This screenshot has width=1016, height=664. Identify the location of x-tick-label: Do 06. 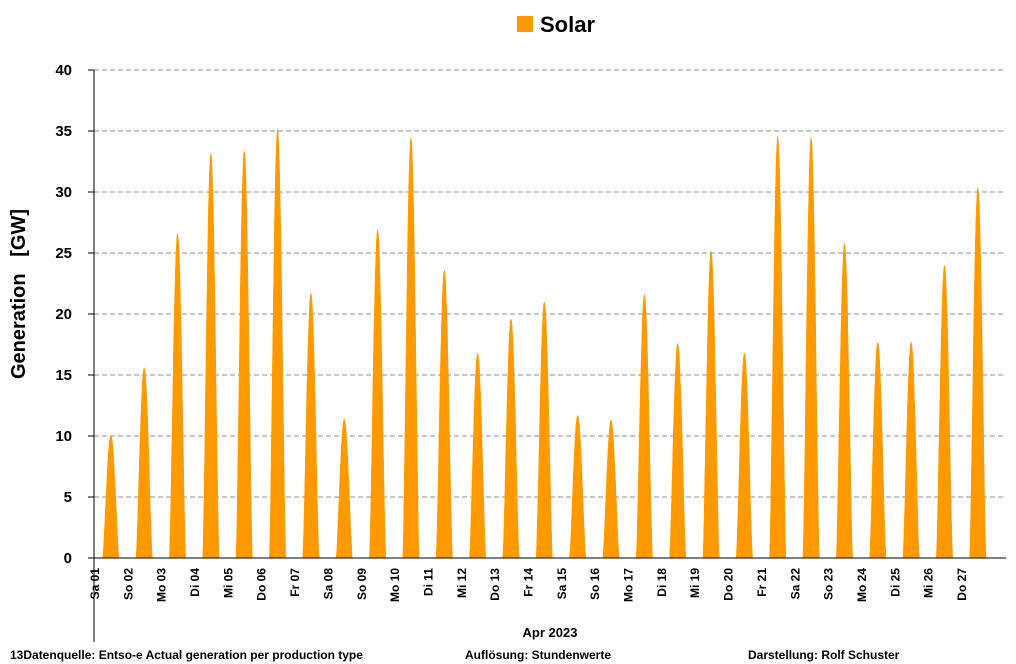
(262, 584).